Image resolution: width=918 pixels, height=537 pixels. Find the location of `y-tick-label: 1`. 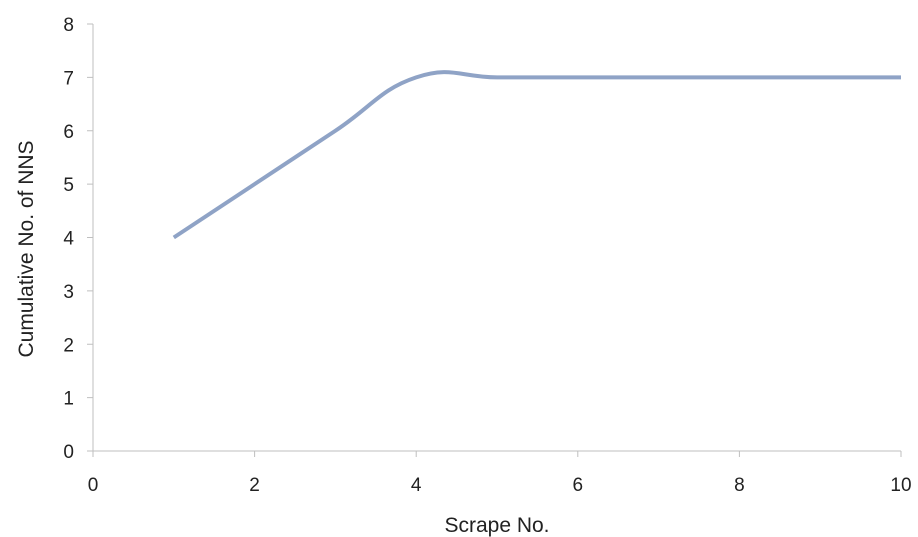

y-tick-label: 1 is located at coordinates (68, 399).